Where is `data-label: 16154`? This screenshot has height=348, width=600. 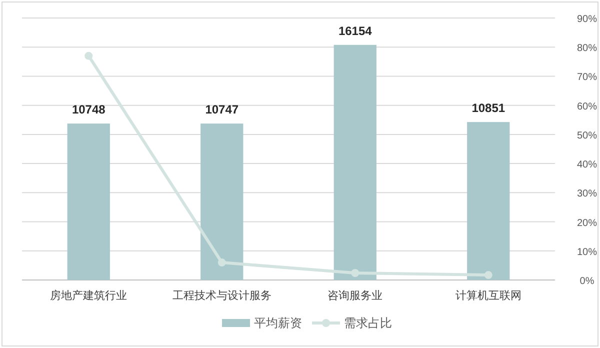
data-label: 16154 is located at coordinates (355, 31).